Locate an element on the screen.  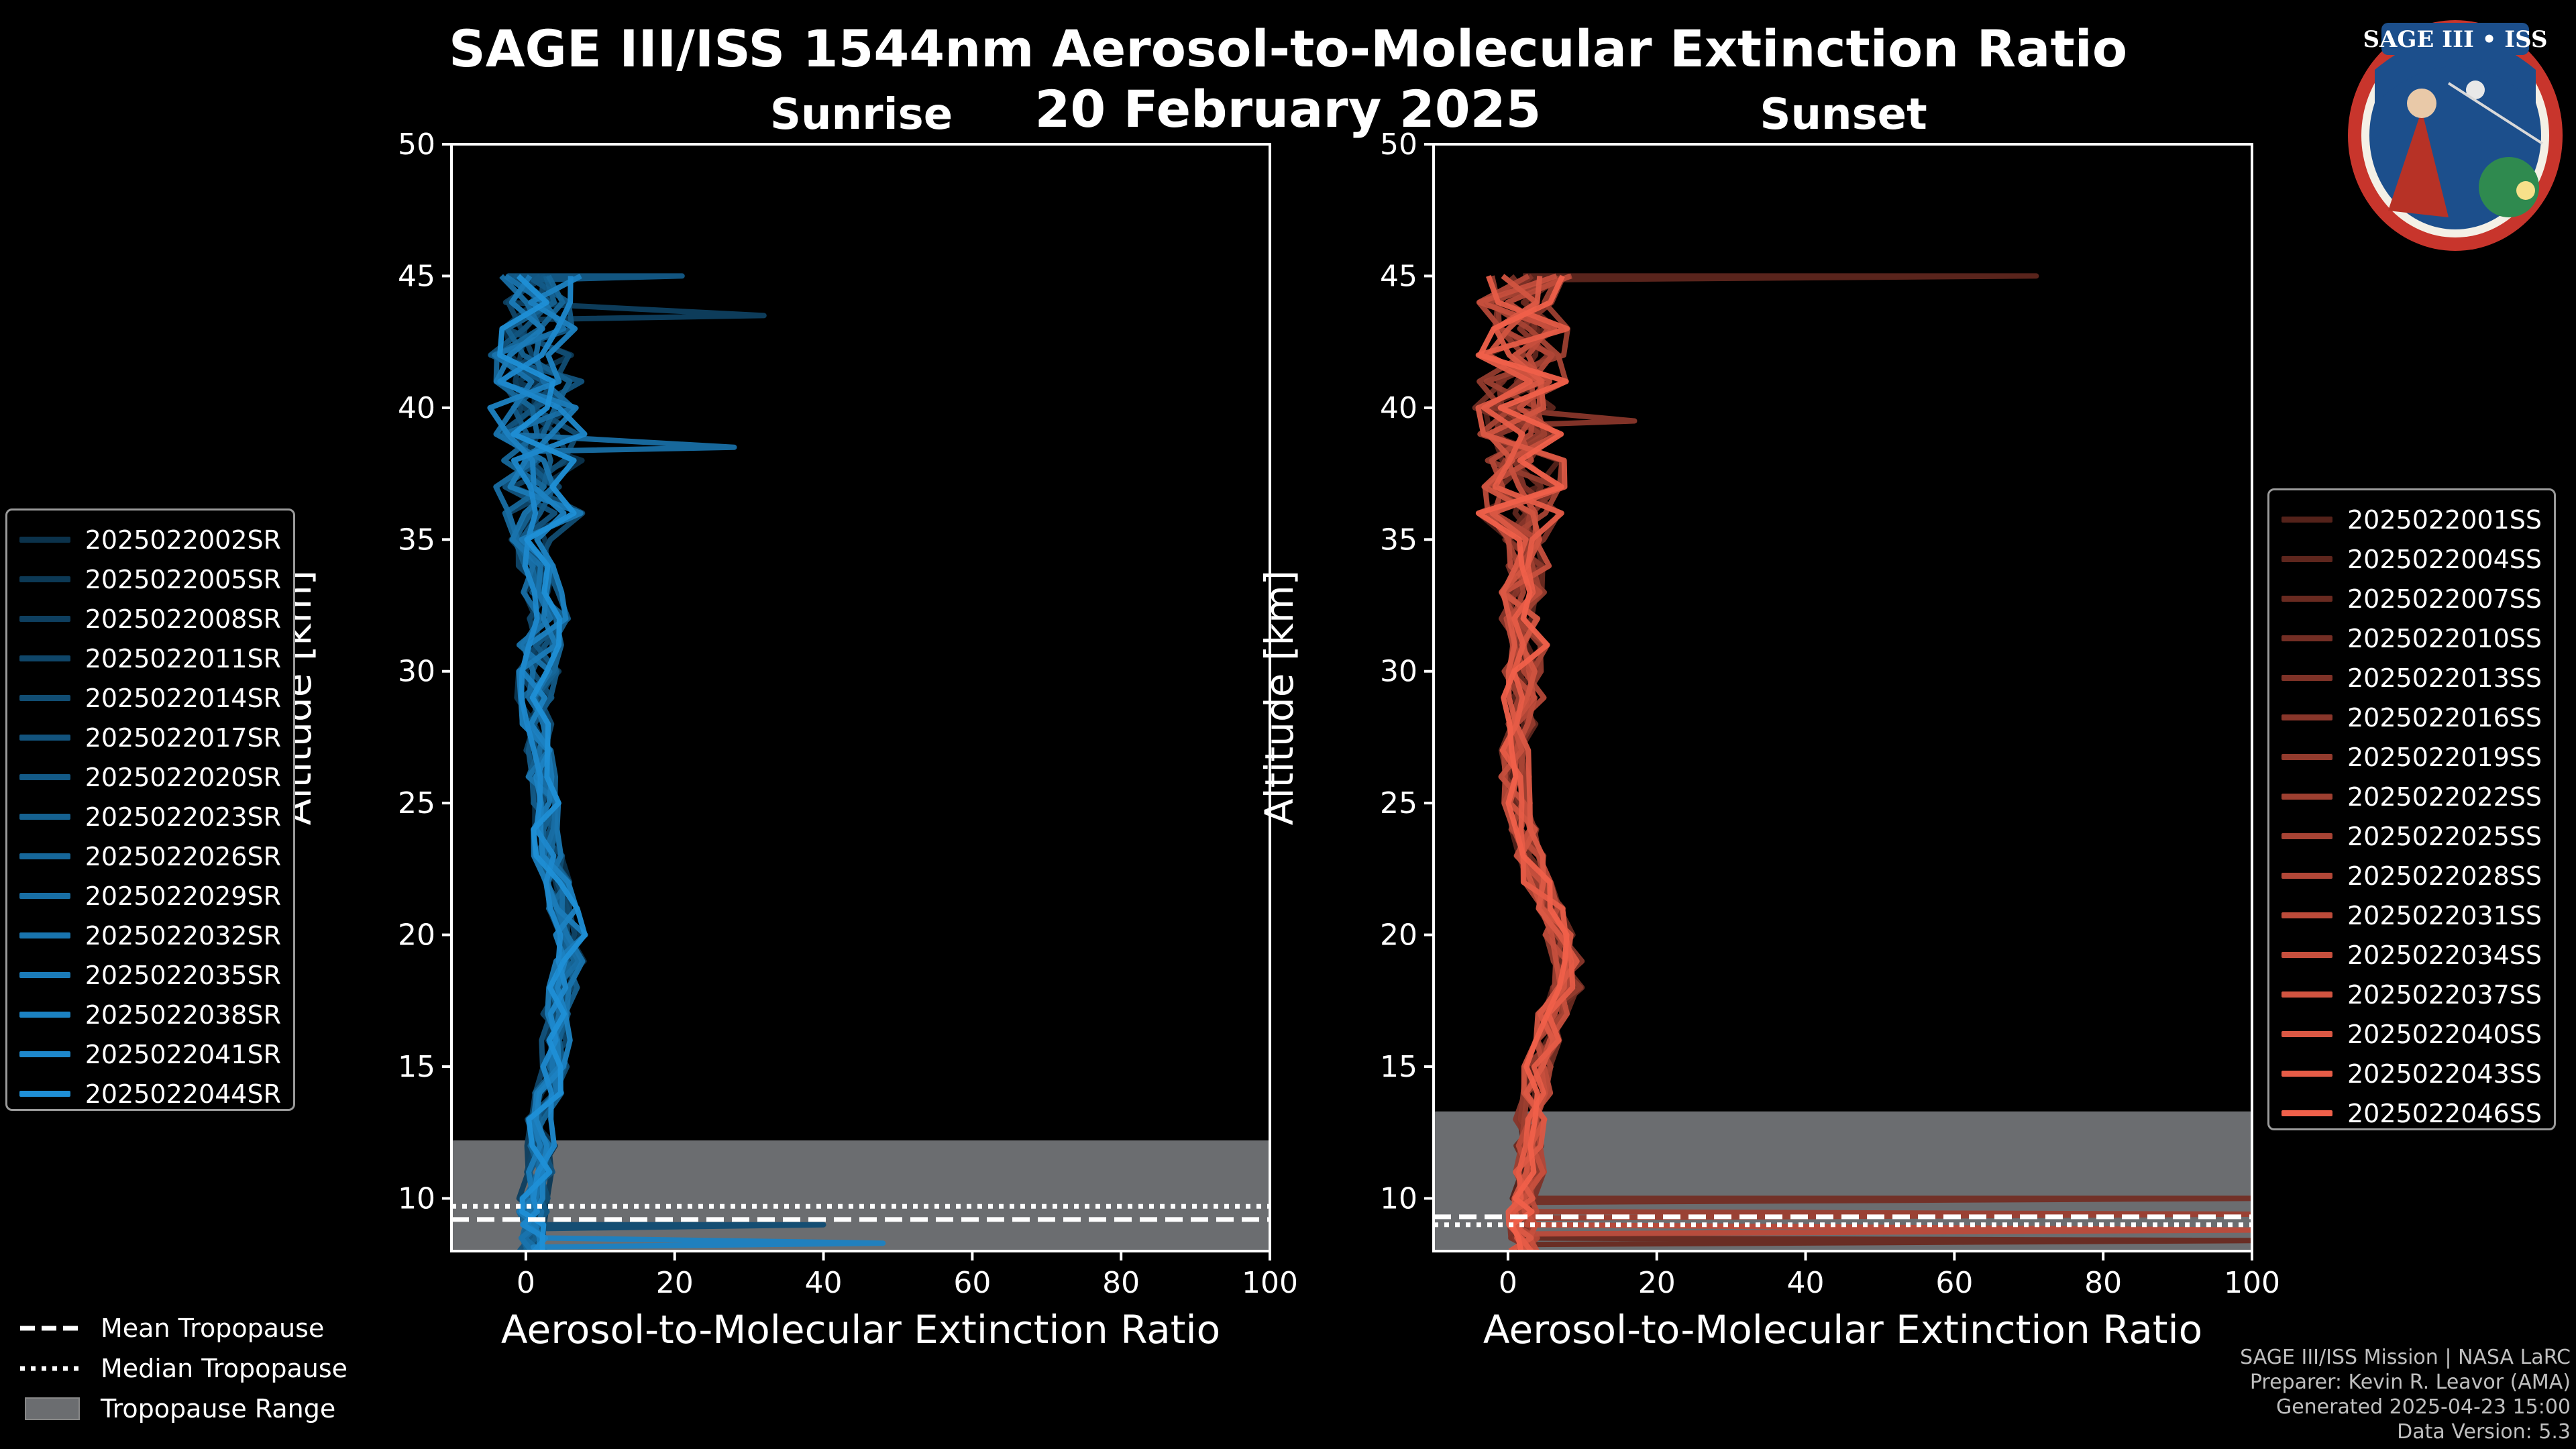
credits-mission: SAGE III/ISS Mission | NASA LaRC is located at coordinates (2405, 1357).